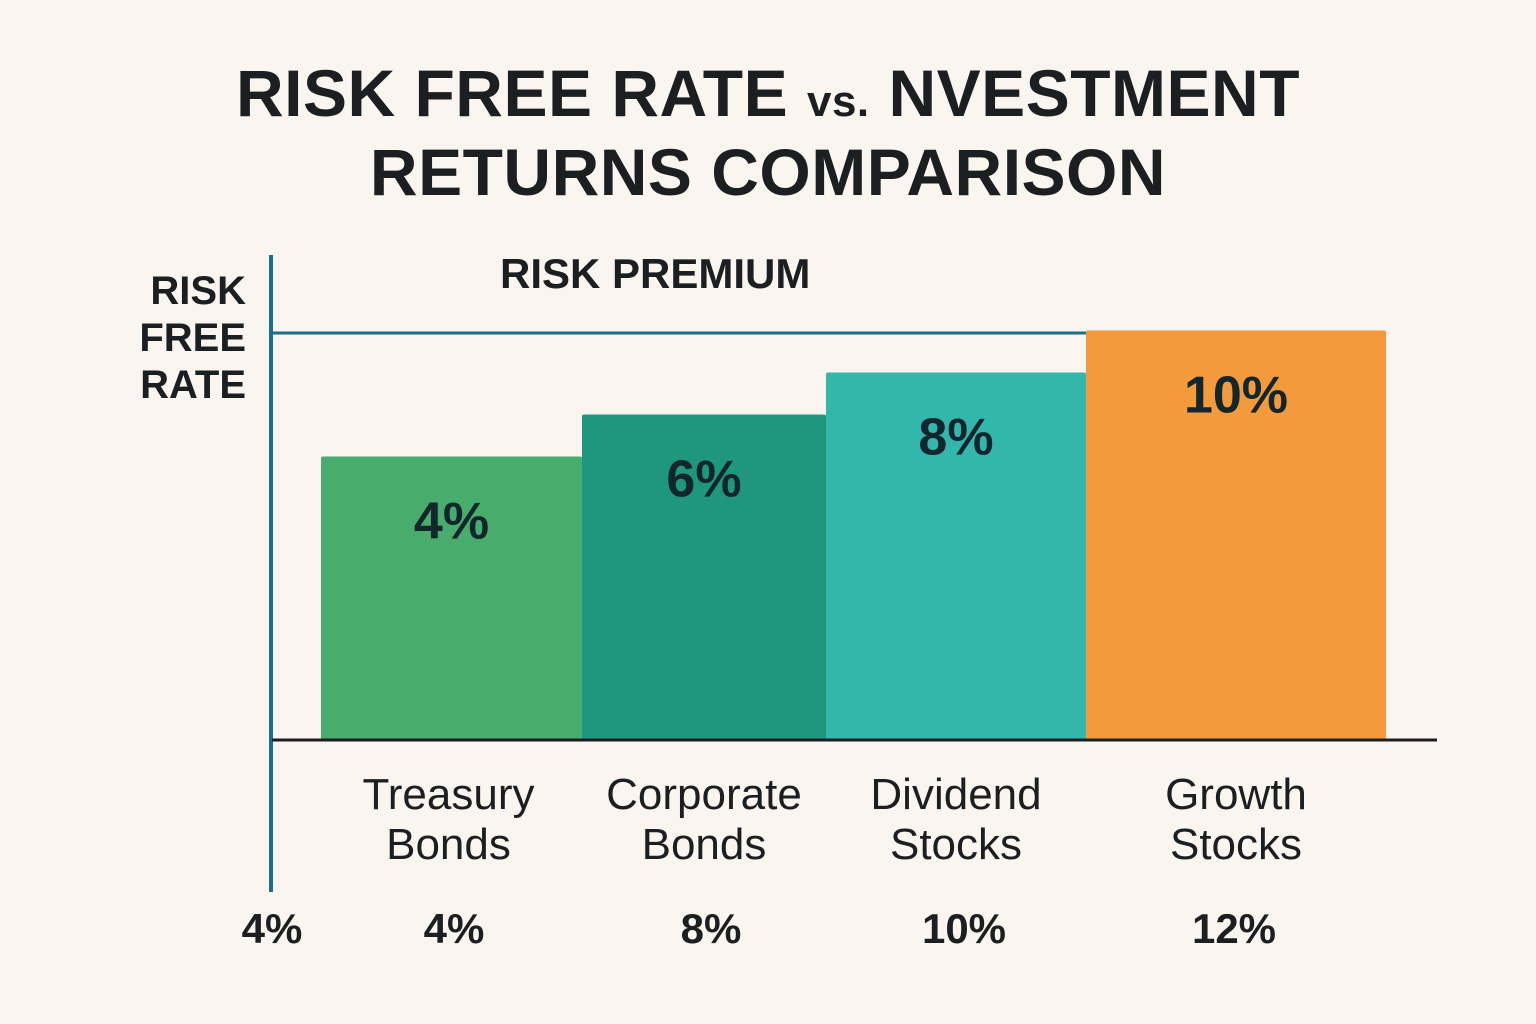 The height and width of the screenshot is (1024, 1536). What do you see at coordinates (655, 273) in the screenshot?
I see `risk-premium-annotation: RISK PREMIUM` at bounding box center [655, 273].